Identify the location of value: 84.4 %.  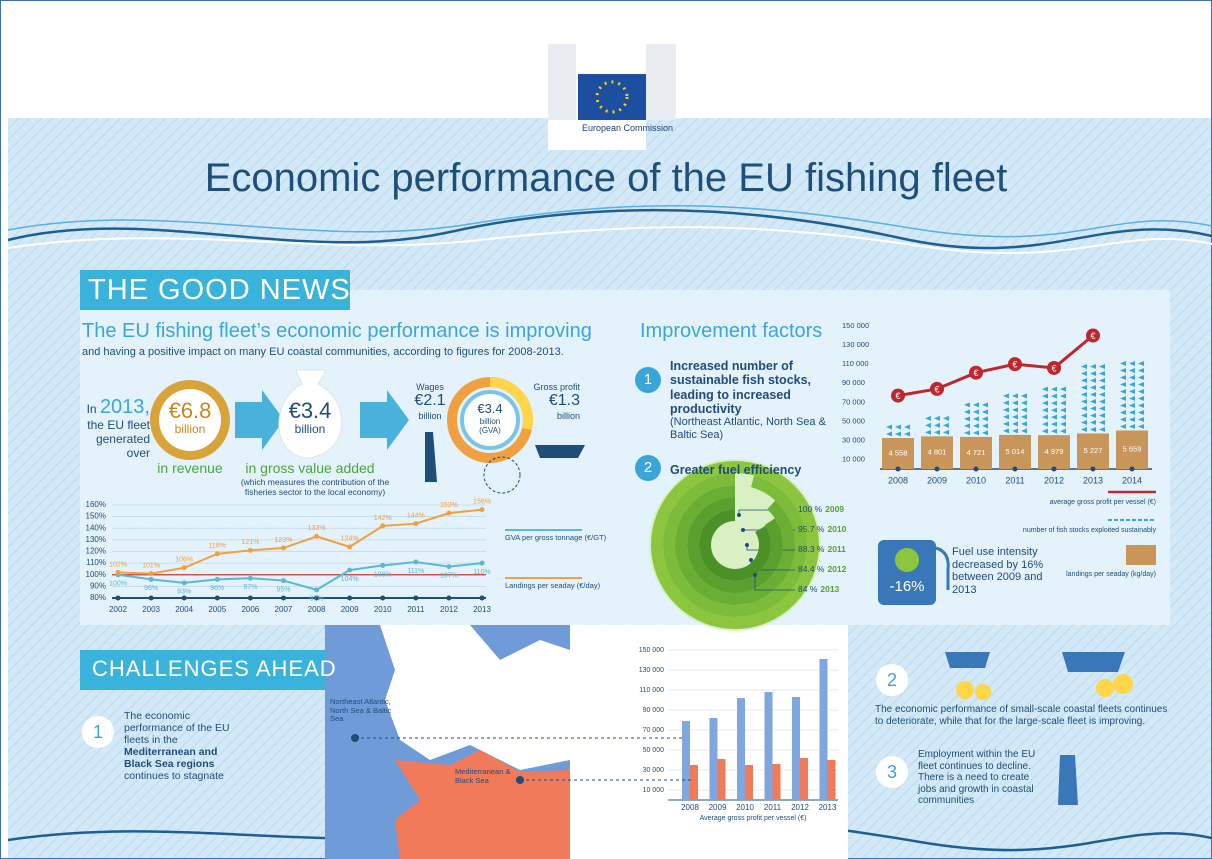
(811, 569).